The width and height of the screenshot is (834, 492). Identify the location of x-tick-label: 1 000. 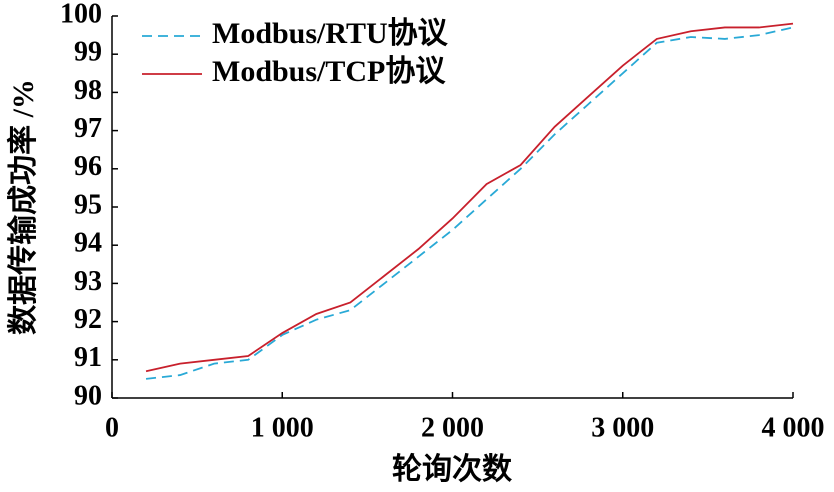
(282, 427).